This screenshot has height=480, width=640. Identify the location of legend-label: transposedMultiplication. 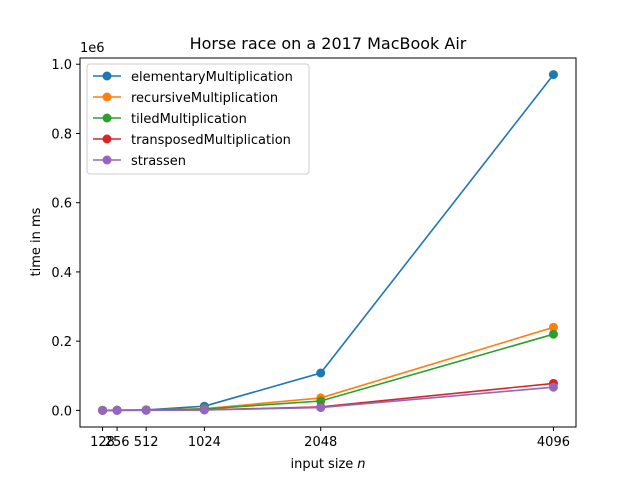
(211, 140).